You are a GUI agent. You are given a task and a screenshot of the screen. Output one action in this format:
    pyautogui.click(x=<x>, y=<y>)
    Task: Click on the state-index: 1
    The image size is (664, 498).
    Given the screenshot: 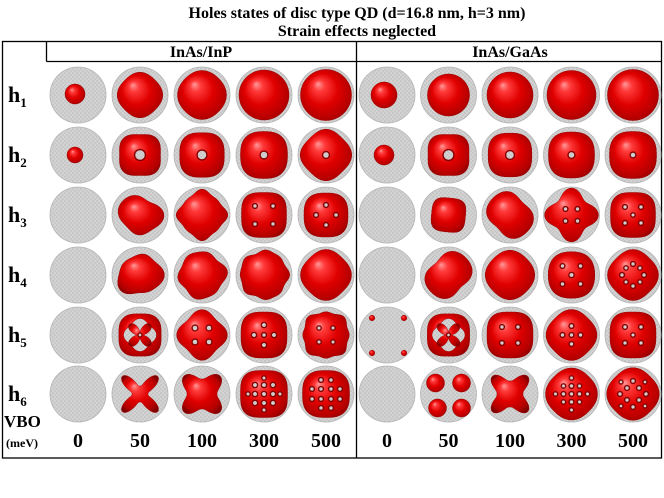 What is the action you would take?
    pyautogui.click(x=23, y=102)
    